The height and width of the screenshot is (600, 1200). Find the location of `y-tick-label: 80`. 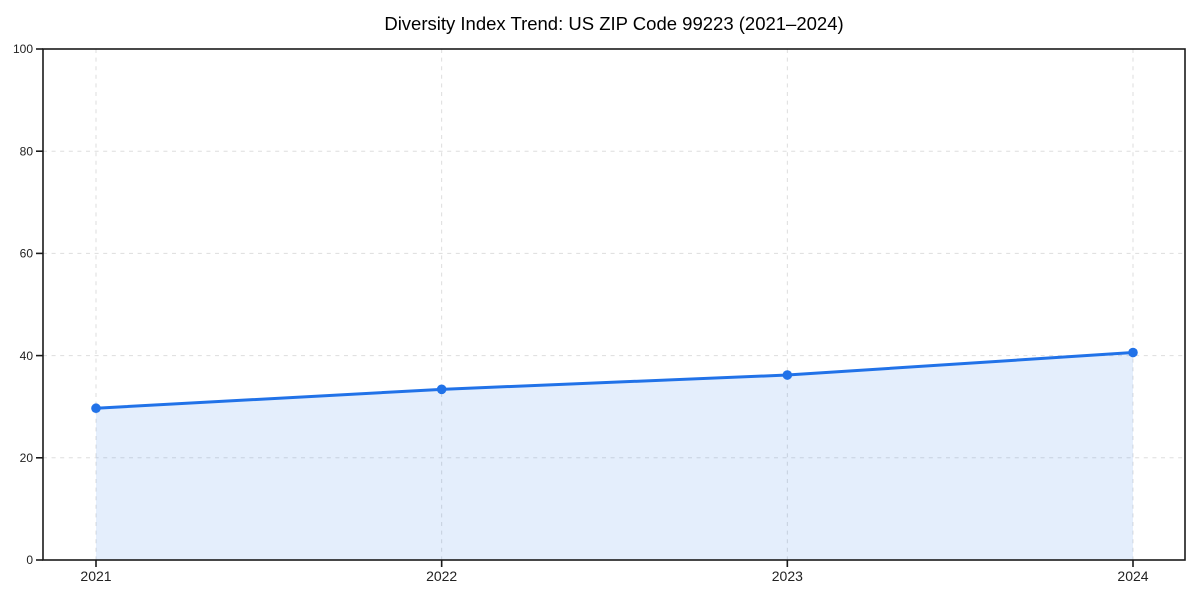

y-tick-label: 80 is located at coordinates (27, 151).